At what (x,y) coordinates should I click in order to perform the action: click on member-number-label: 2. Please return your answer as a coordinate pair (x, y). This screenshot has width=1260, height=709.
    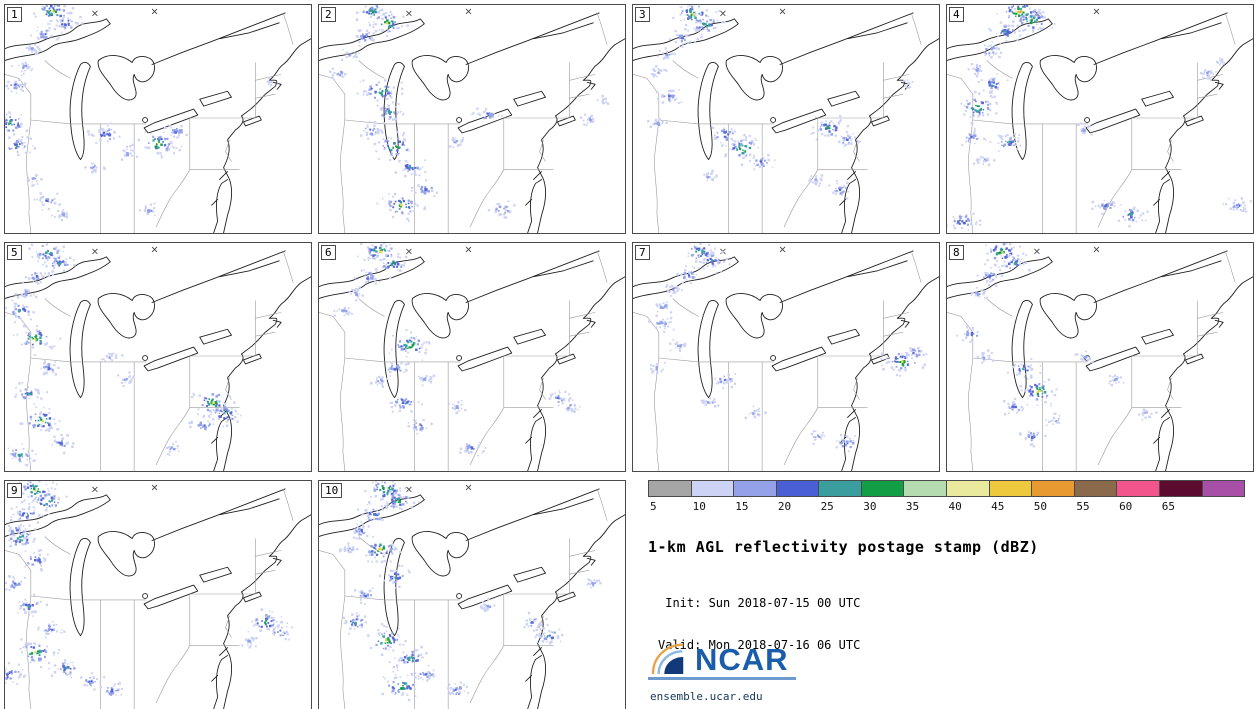
    Looking at the image, I should click on (328, 14).